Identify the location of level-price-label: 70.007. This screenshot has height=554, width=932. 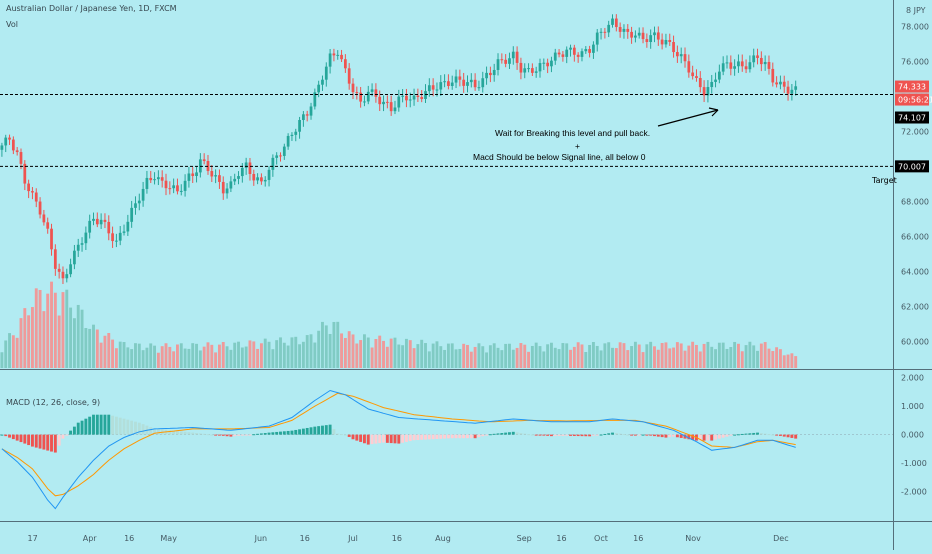
(912, 166).